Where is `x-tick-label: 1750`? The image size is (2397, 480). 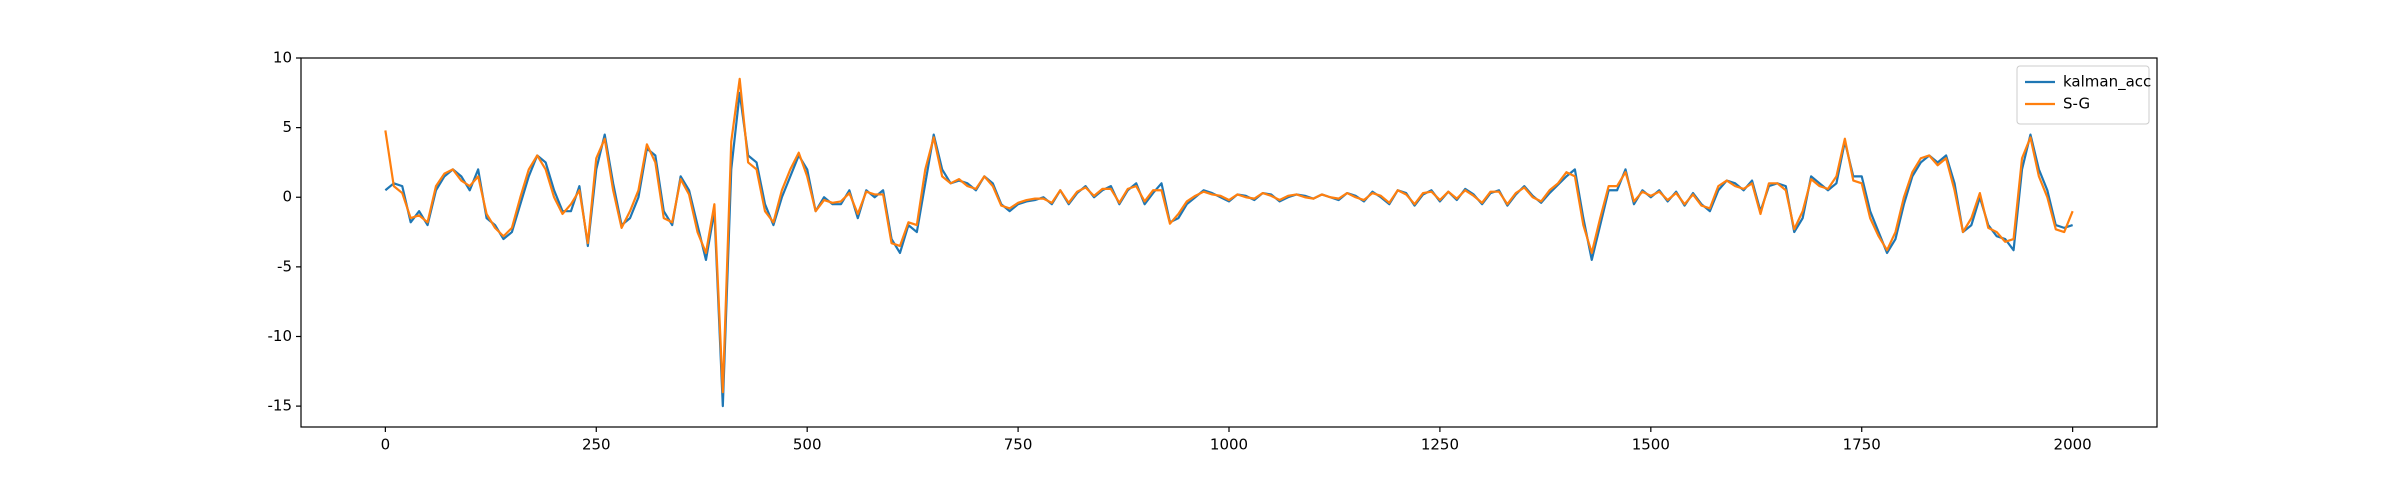
x-tick-label: 1750 is located at coordinates (1862, 445).